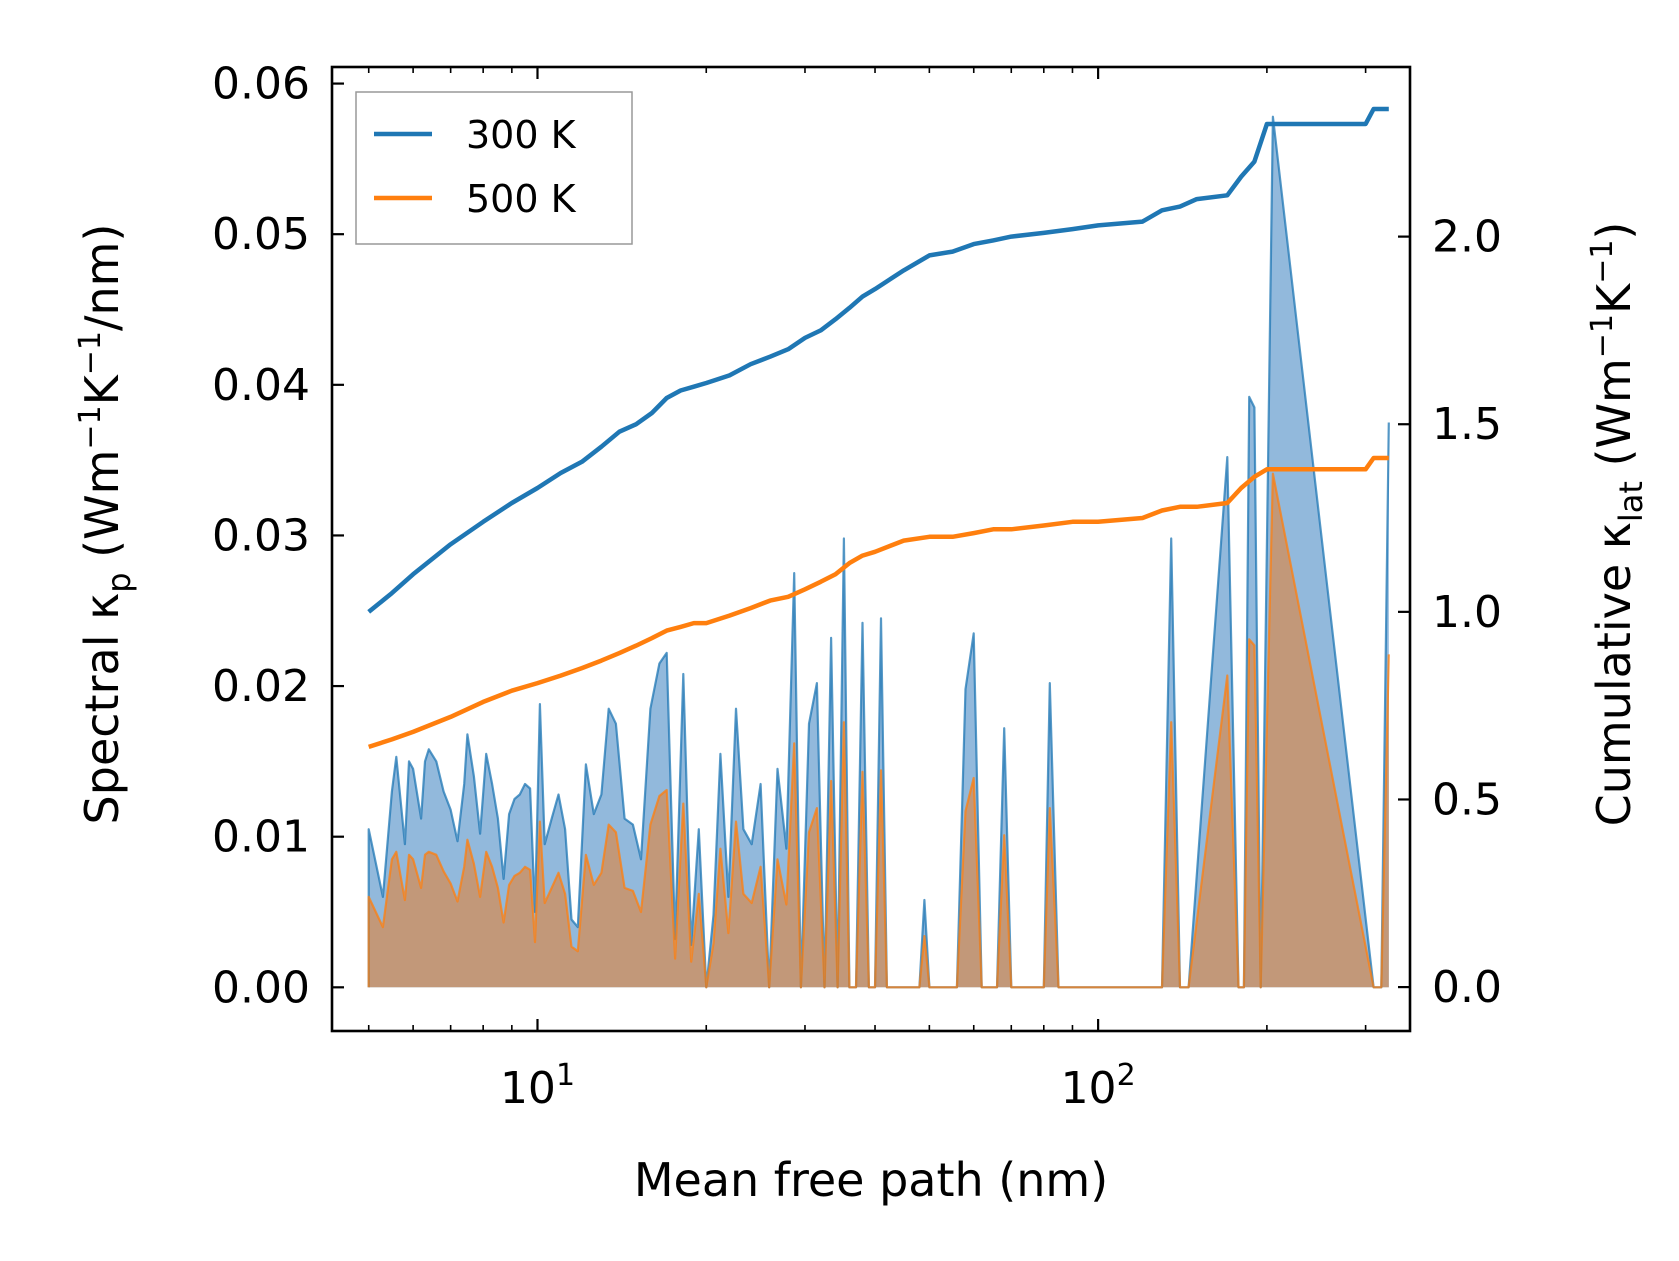 The height and width of the screenshot is (1261, 1679). Describe the element at coordinates (261, 234) in the screenshot. I see `y-left-tick-label: 0.05` at that location.